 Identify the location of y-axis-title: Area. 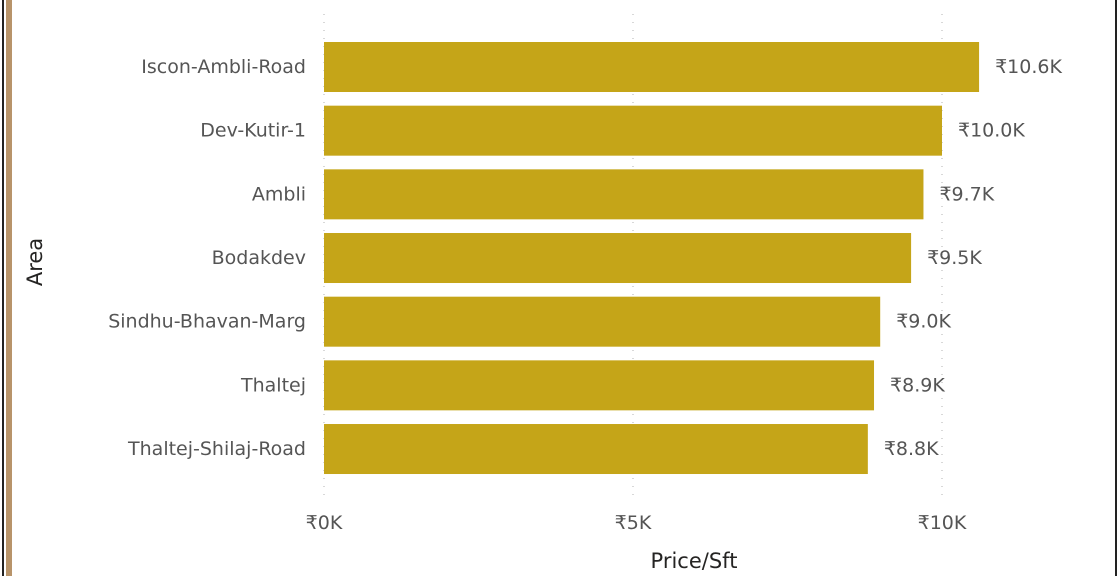
(35, 262).